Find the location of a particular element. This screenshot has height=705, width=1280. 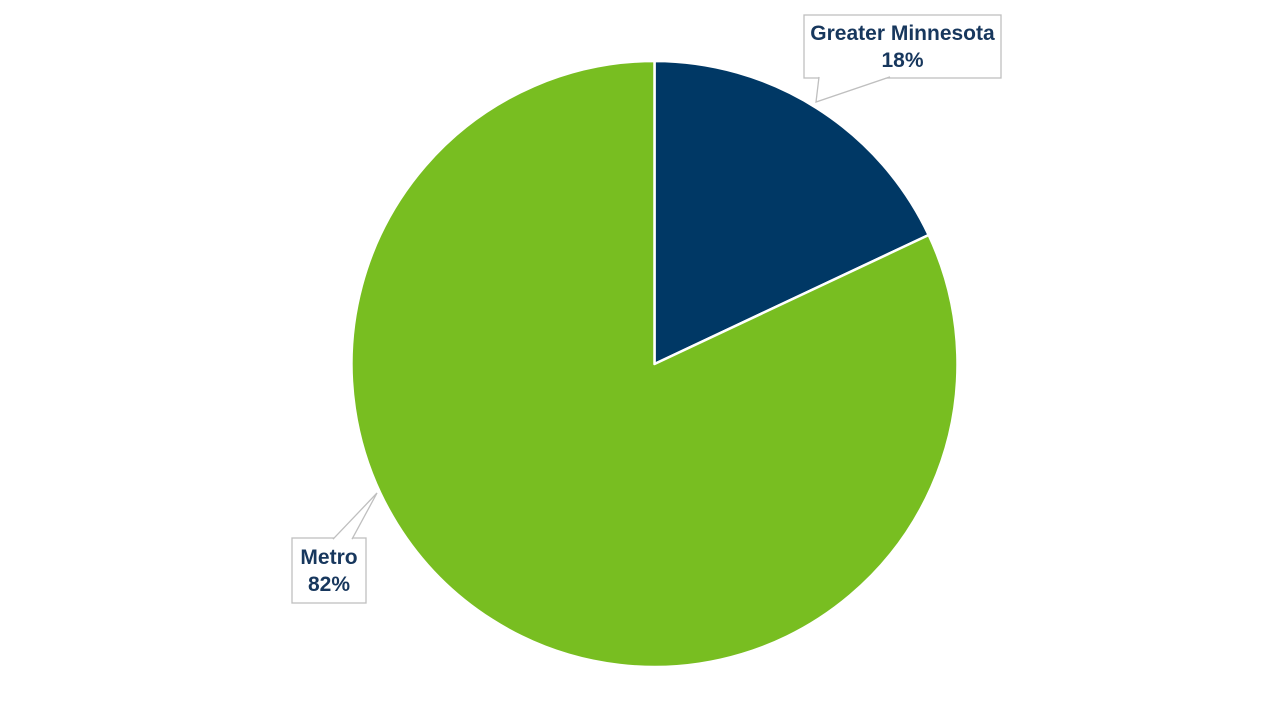

callout-pointer-outline-greater-minnesota is located at coordinates (853, 89).